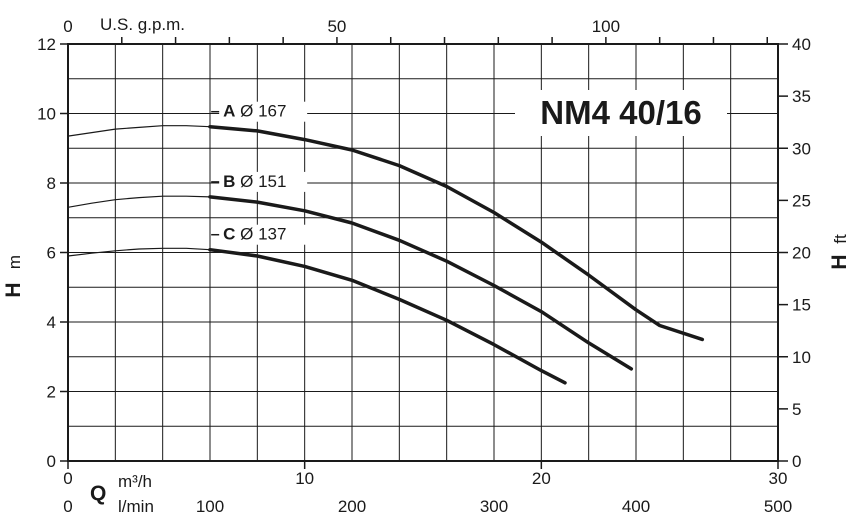 This screenshot has height=516, width=861. Describe the element at coordinates (139, 252) in the screenshot. I see `curve-c-extension` at that location.